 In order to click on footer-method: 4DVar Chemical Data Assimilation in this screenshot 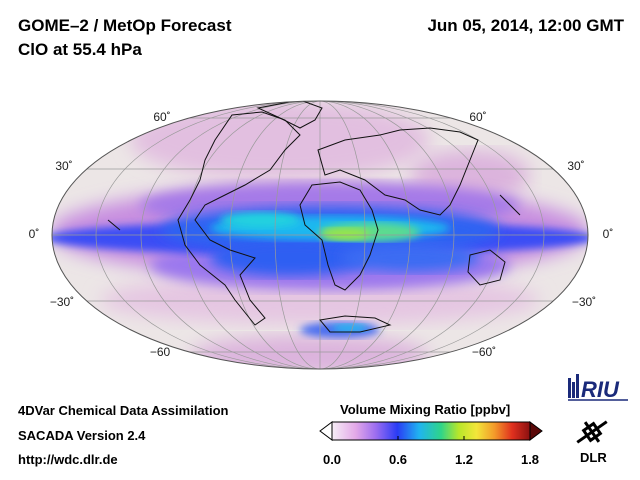, I will do `click(123, 410)`.